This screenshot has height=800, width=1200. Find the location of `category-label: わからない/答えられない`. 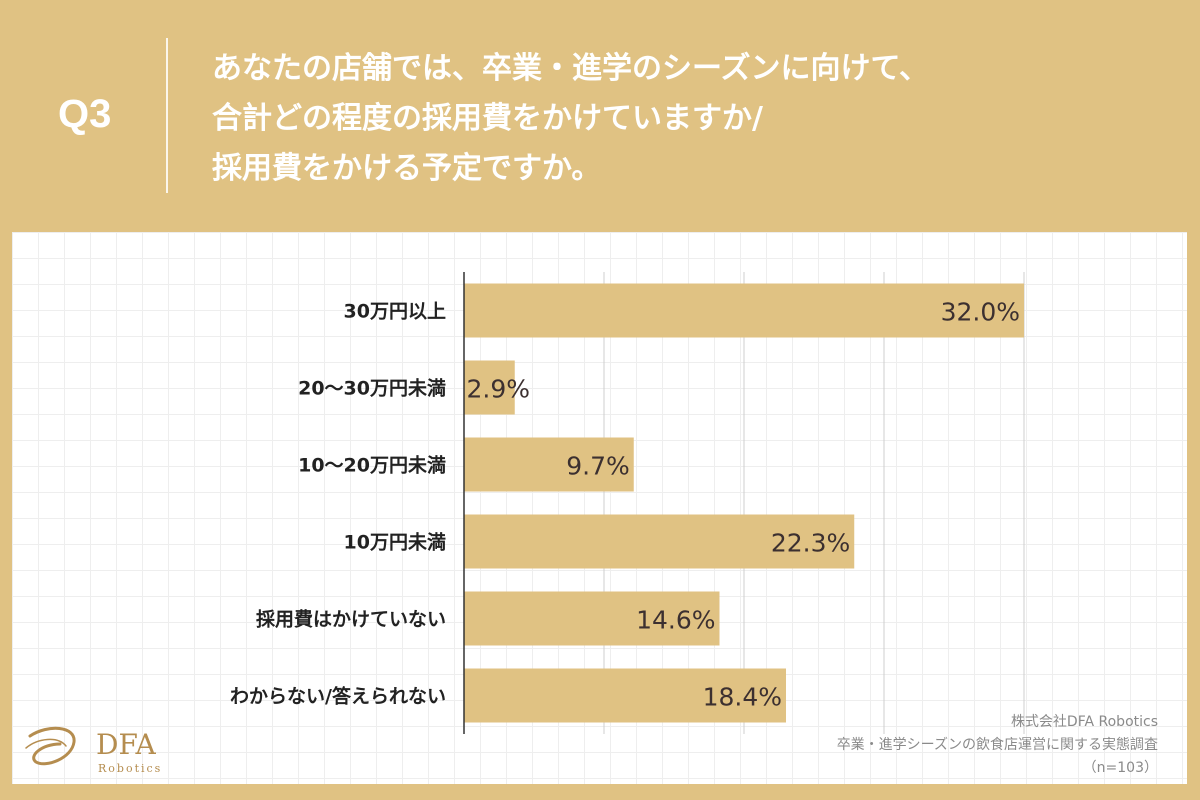

category-label: わからない/答えられない is located at coordinates (338, 696).